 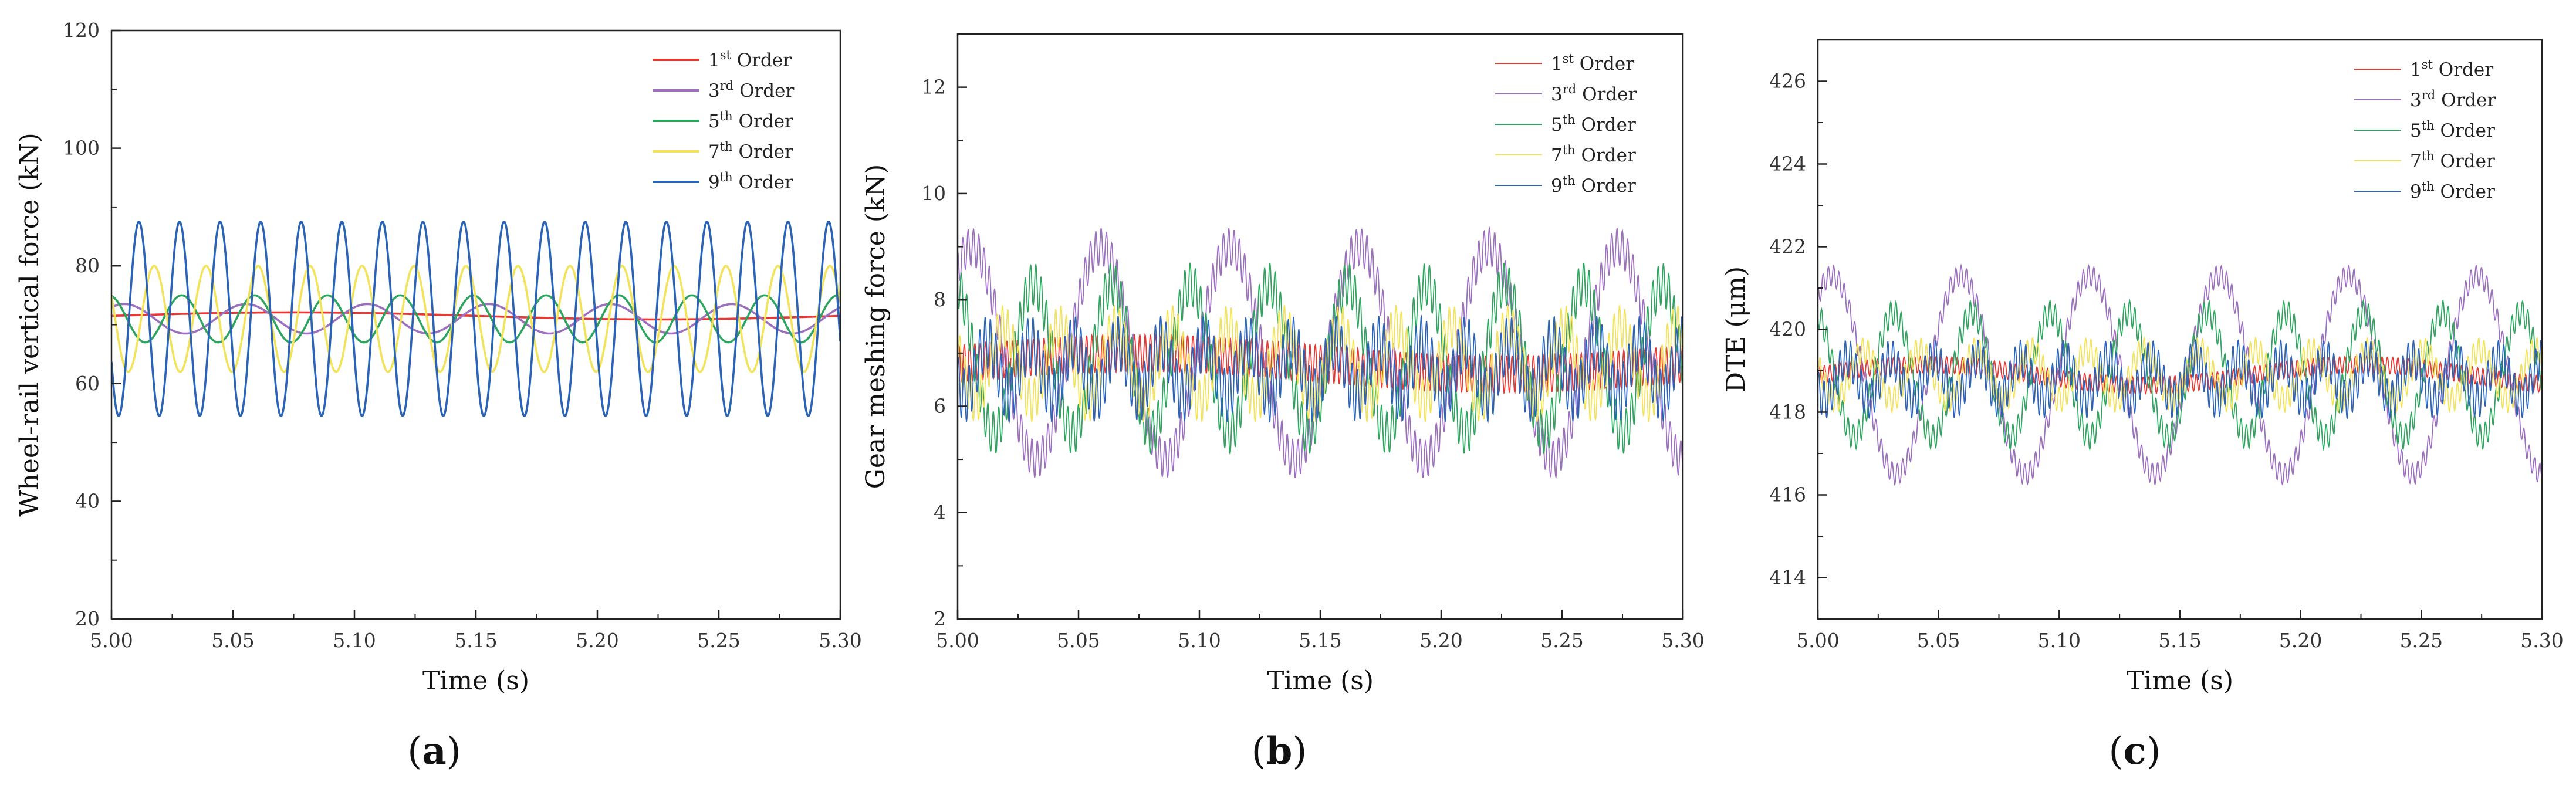 I want to click on y-tick-label: 418, so click(x=1787, y=412).